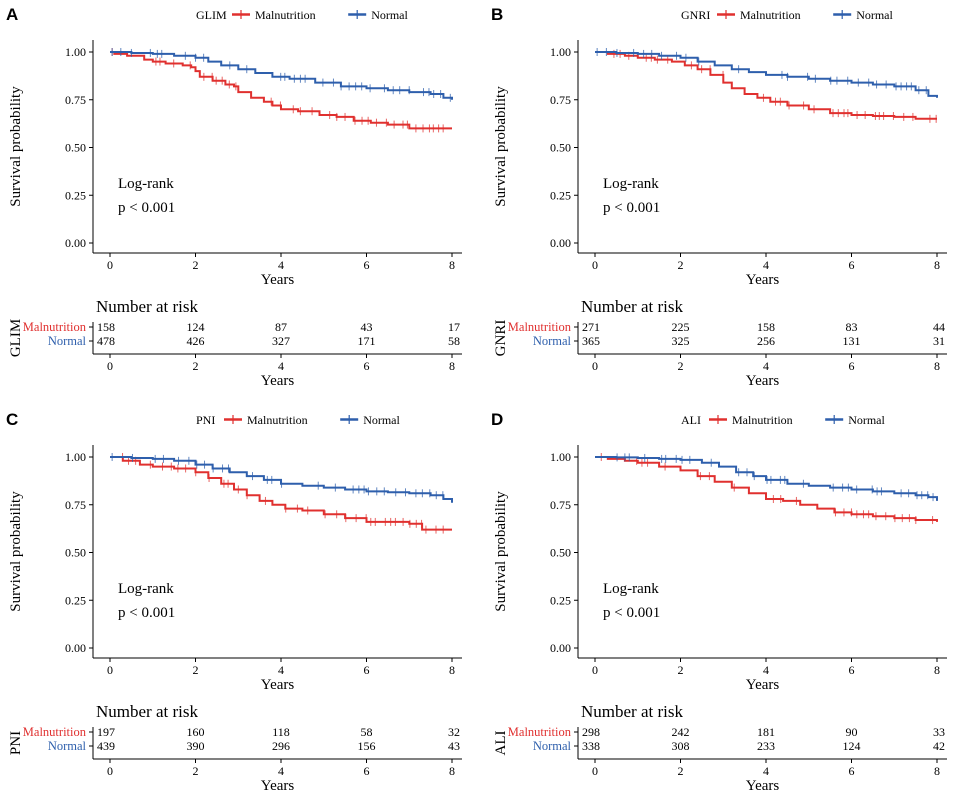 This screenshot has height=794, width=957. I want to click on risk-table-title: Number at risk, so click(632, 711).